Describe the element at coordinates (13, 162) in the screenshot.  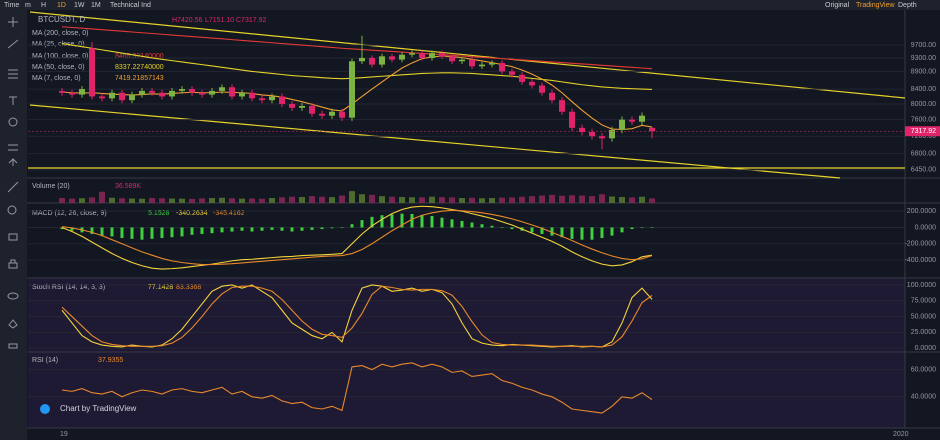
I see `icon-arrow` at that location.